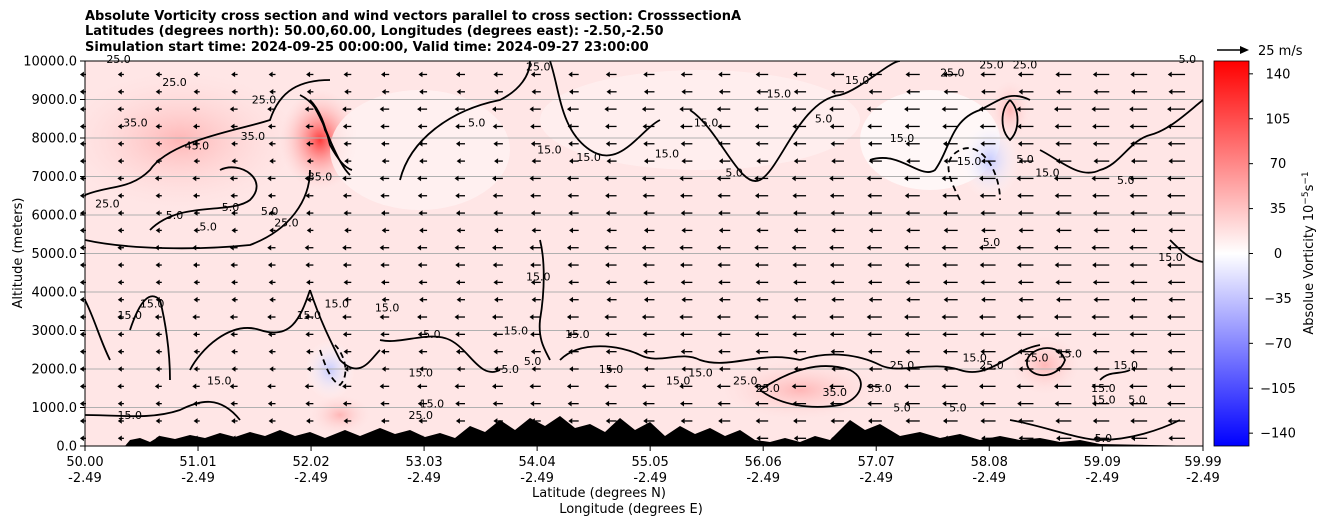 This screenshot has height=526, width=1332. What do you see at coordinates (107, 203) in the screenshot?
I see `contour-label: 25.0` at bounding box center [107, 203].